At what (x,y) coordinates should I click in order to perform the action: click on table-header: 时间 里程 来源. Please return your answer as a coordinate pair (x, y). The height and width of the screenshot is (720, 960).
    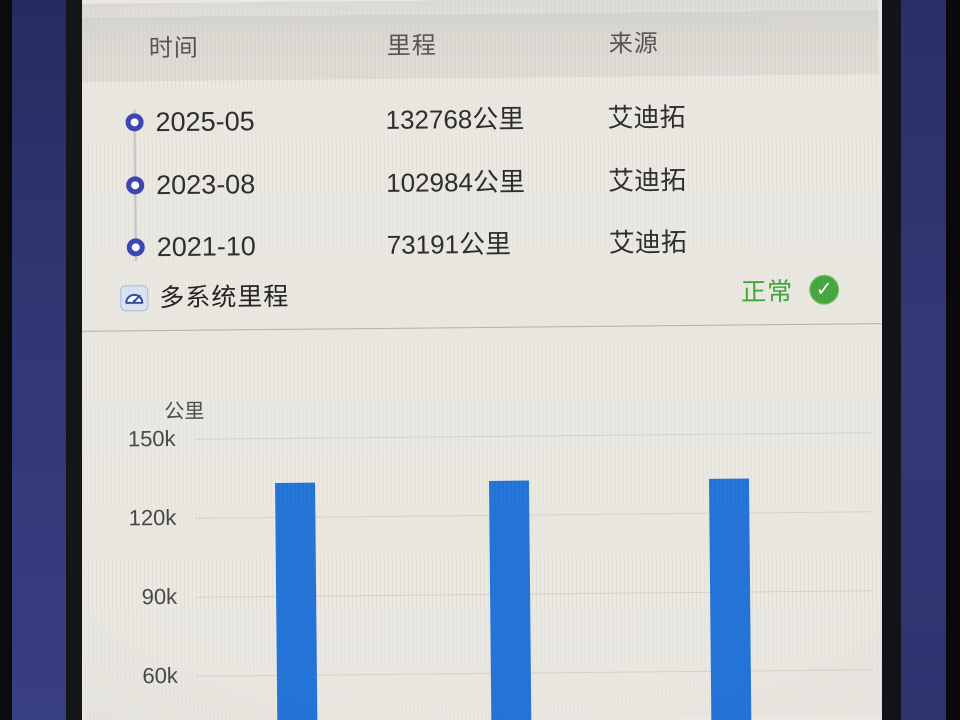
    Looking at the image, I should click on (481, 46).